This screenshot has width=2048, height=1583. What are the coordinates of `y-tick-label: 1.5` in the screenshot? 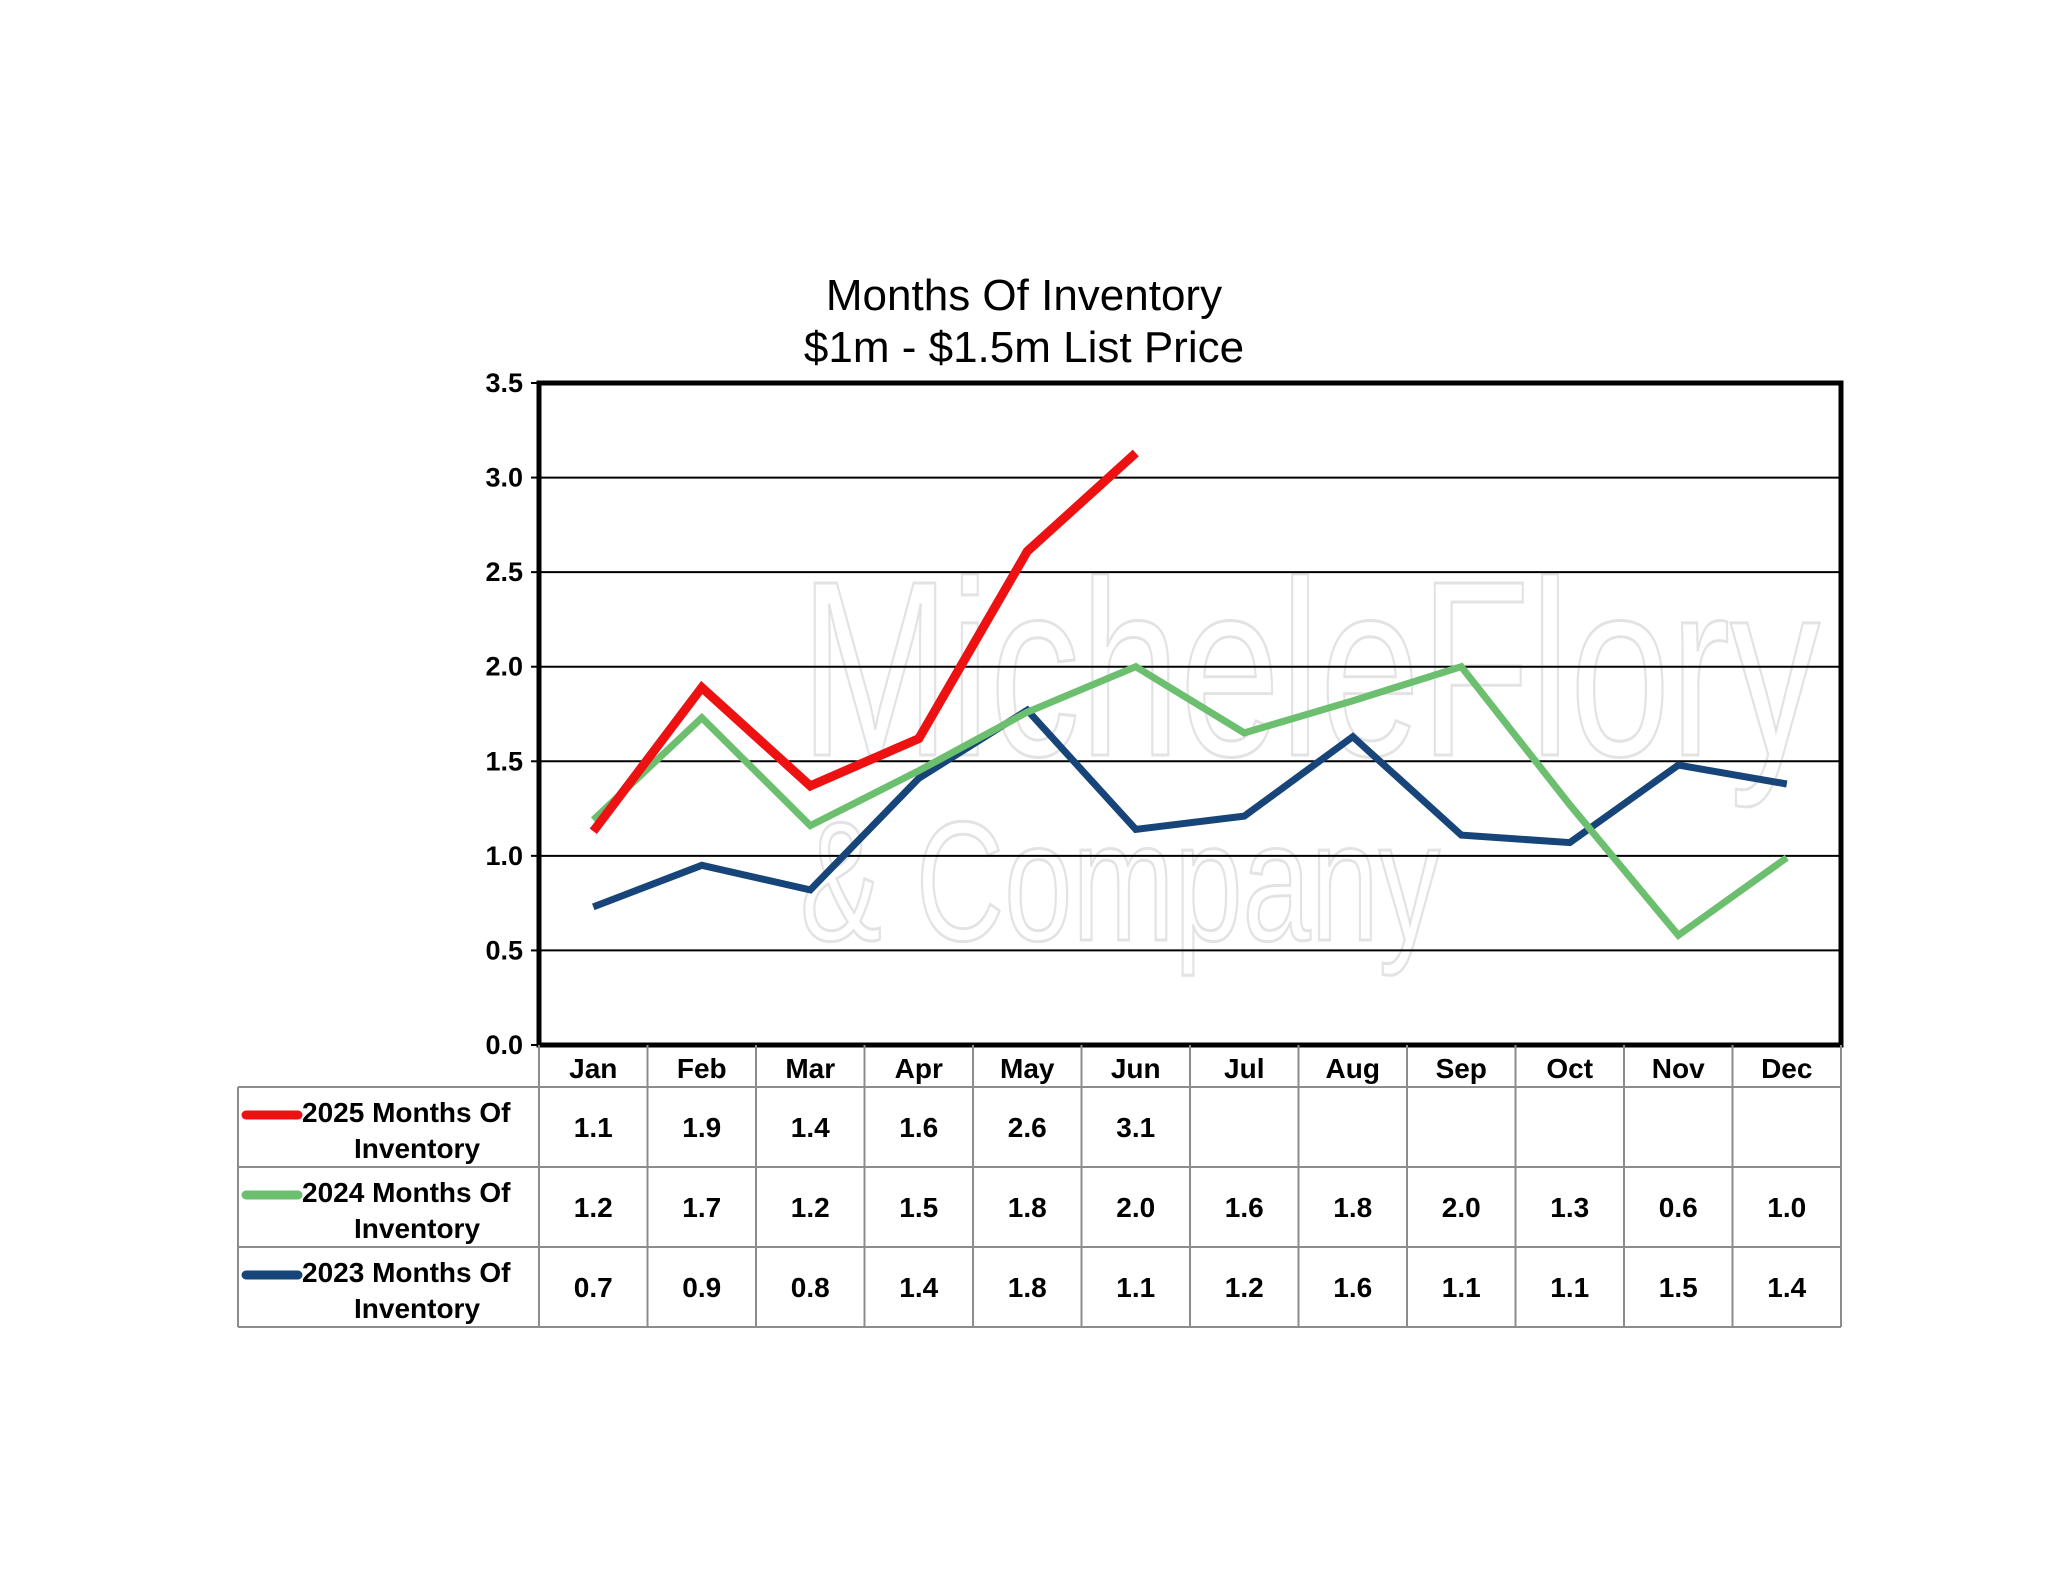 It's located at (504, 761).